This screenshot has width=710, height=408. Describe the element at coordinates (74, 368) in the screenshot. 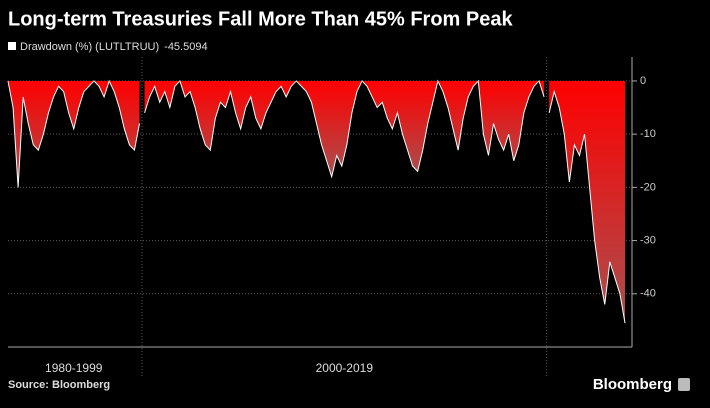

I see `x-category-label: 1980-1999` at that location.